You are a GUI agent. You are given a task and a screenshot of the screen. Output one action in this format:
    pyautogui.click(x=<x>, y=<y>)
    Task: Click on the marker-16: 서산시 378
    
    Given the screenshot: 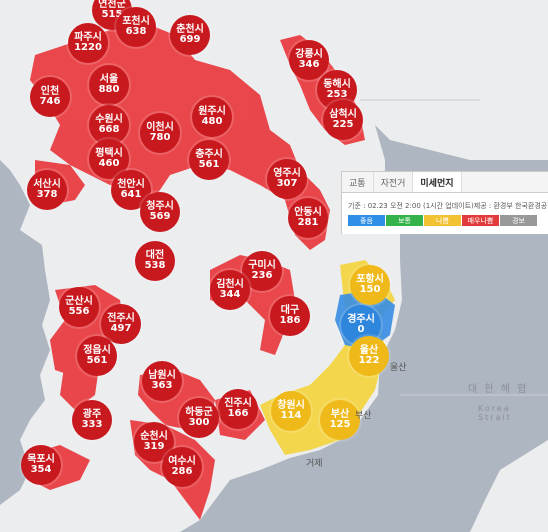 What is the action you would take?
    pyautogui.click(x=47, y=190)
    